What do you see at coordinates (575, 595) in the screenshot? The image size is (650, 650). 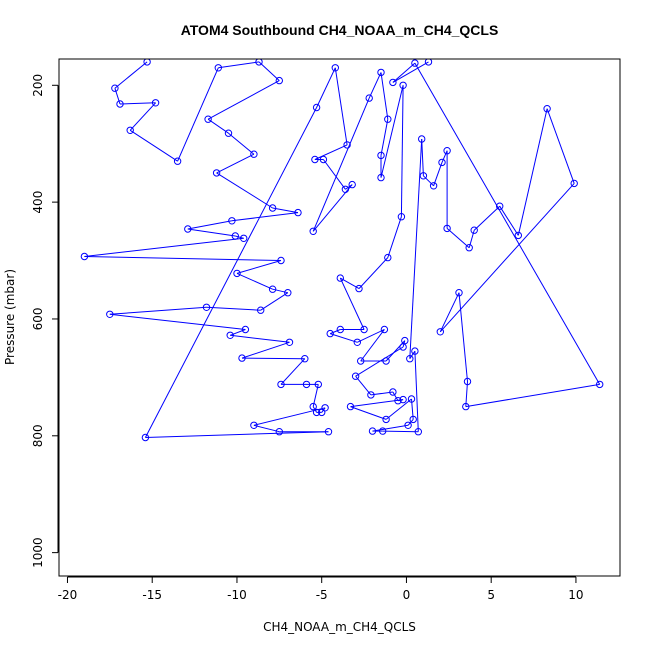 I see `x-tick-label: 10` at bounding box center [575, 595].